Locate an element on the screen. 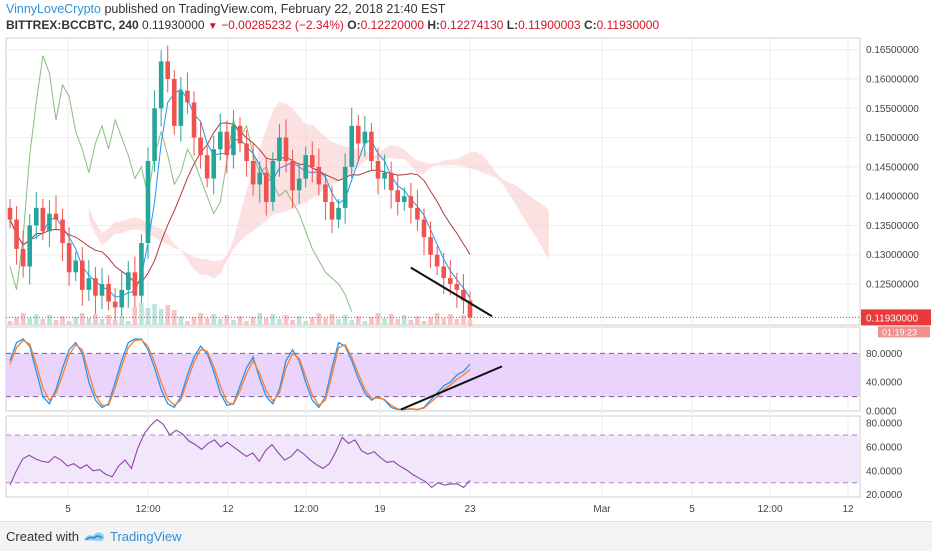 The height and width of the screenshot is (551, 932). countdown-label: 01:19:23 is located at coordinates (899, 332).